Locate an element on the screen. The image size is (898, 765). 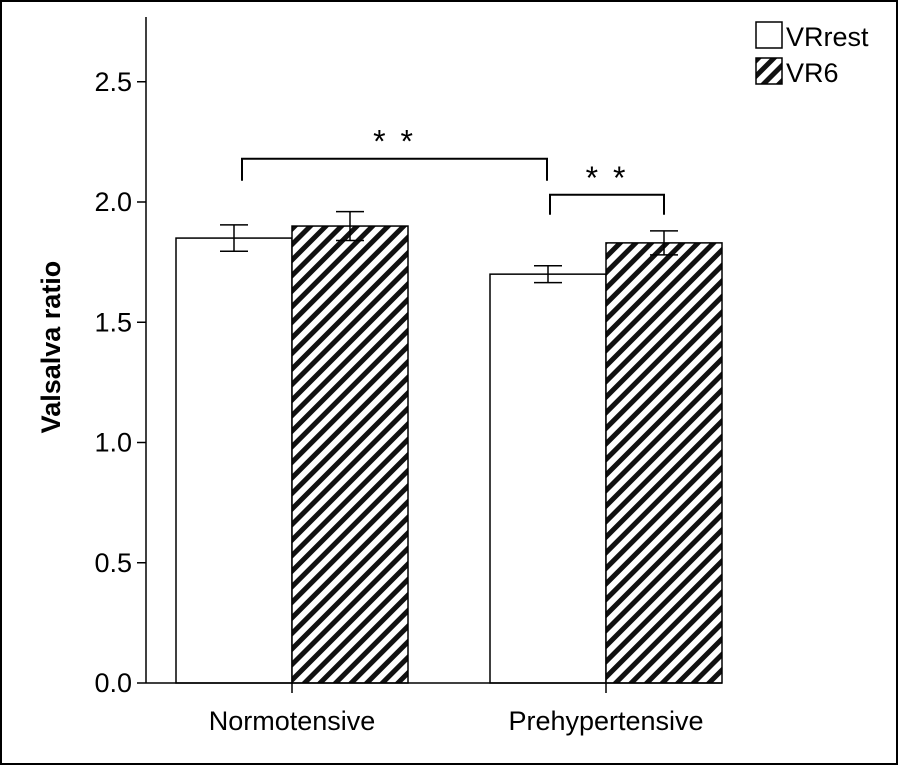
legend-item-vr6: VR6 is located at coordinates (797, 72).